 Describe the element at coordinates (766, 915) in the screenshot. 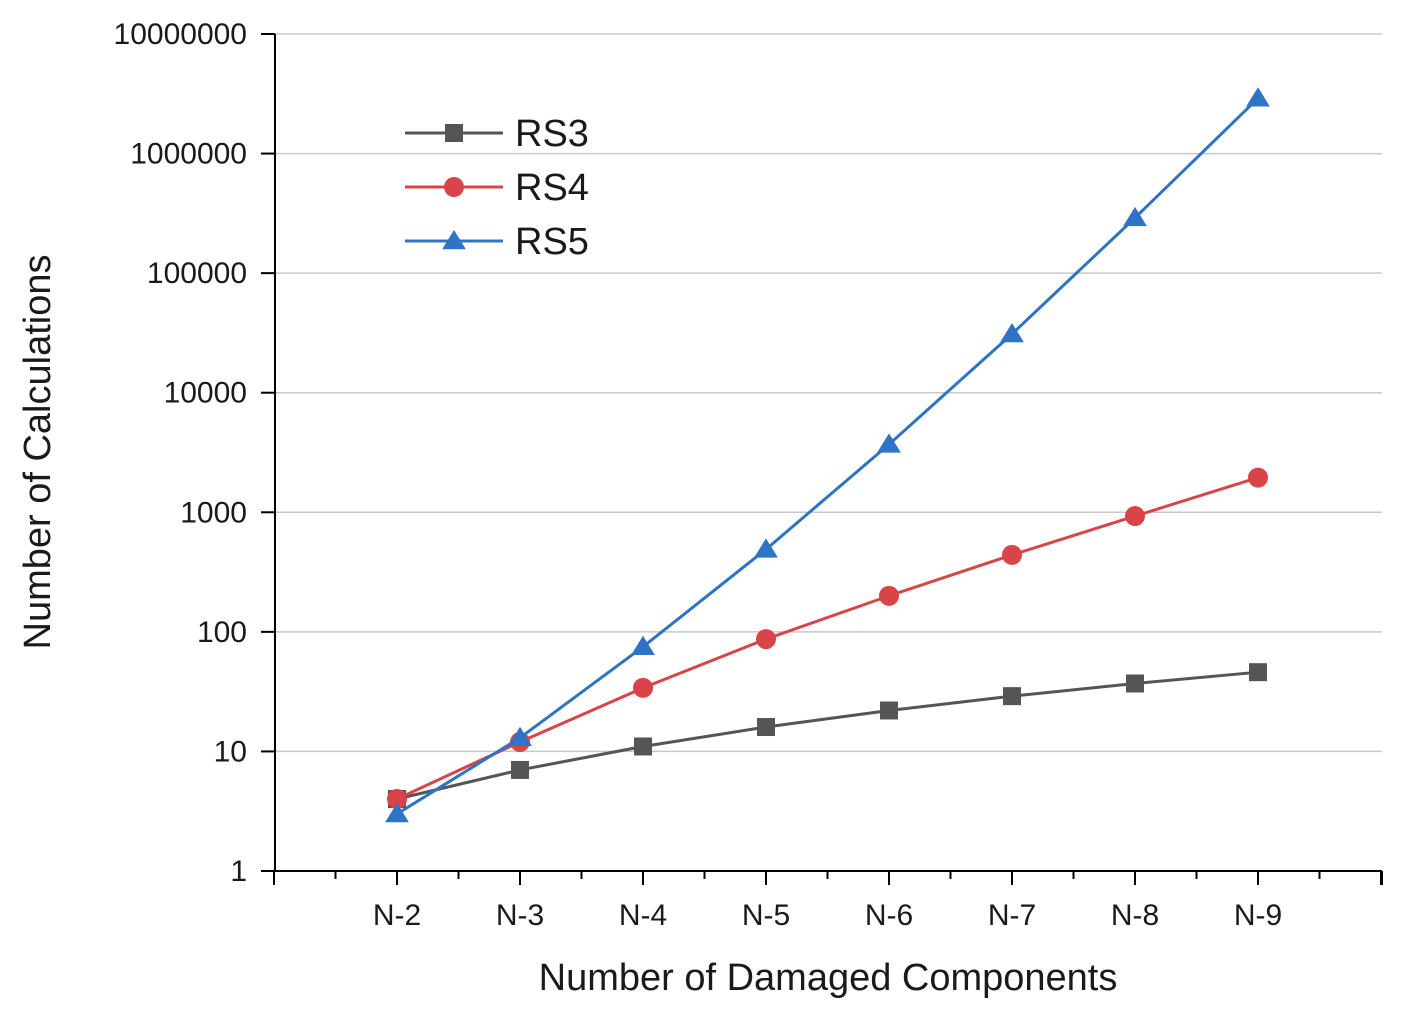

I see `x-tick-label-n-5: N-5` at that location.